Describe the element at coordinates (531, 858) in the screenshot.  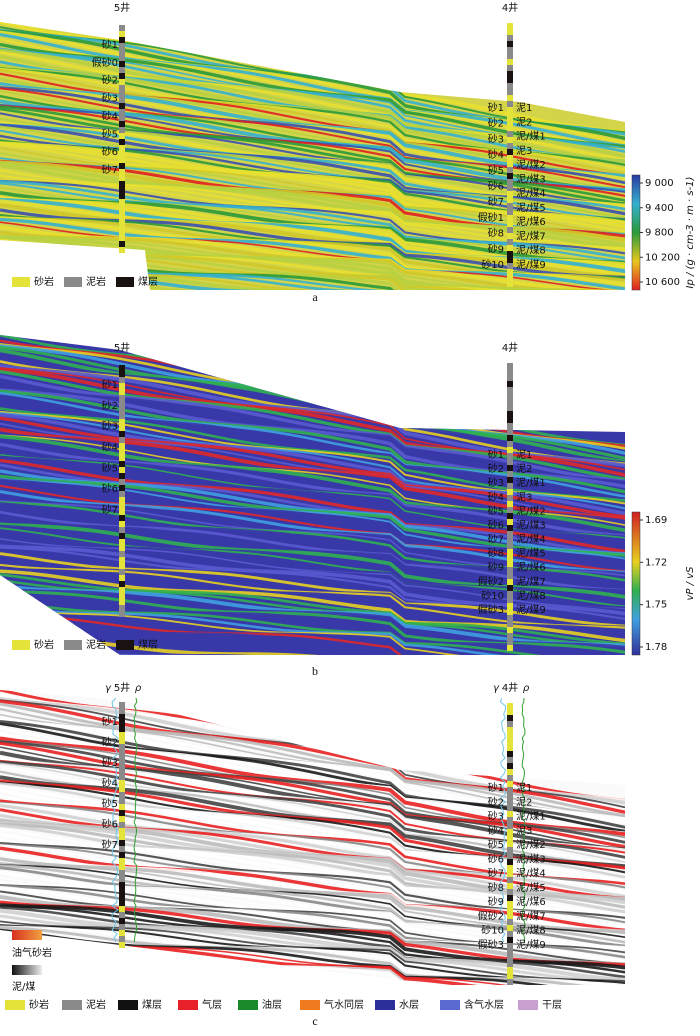
I see `layer-label: 泥/煤3` at that location.